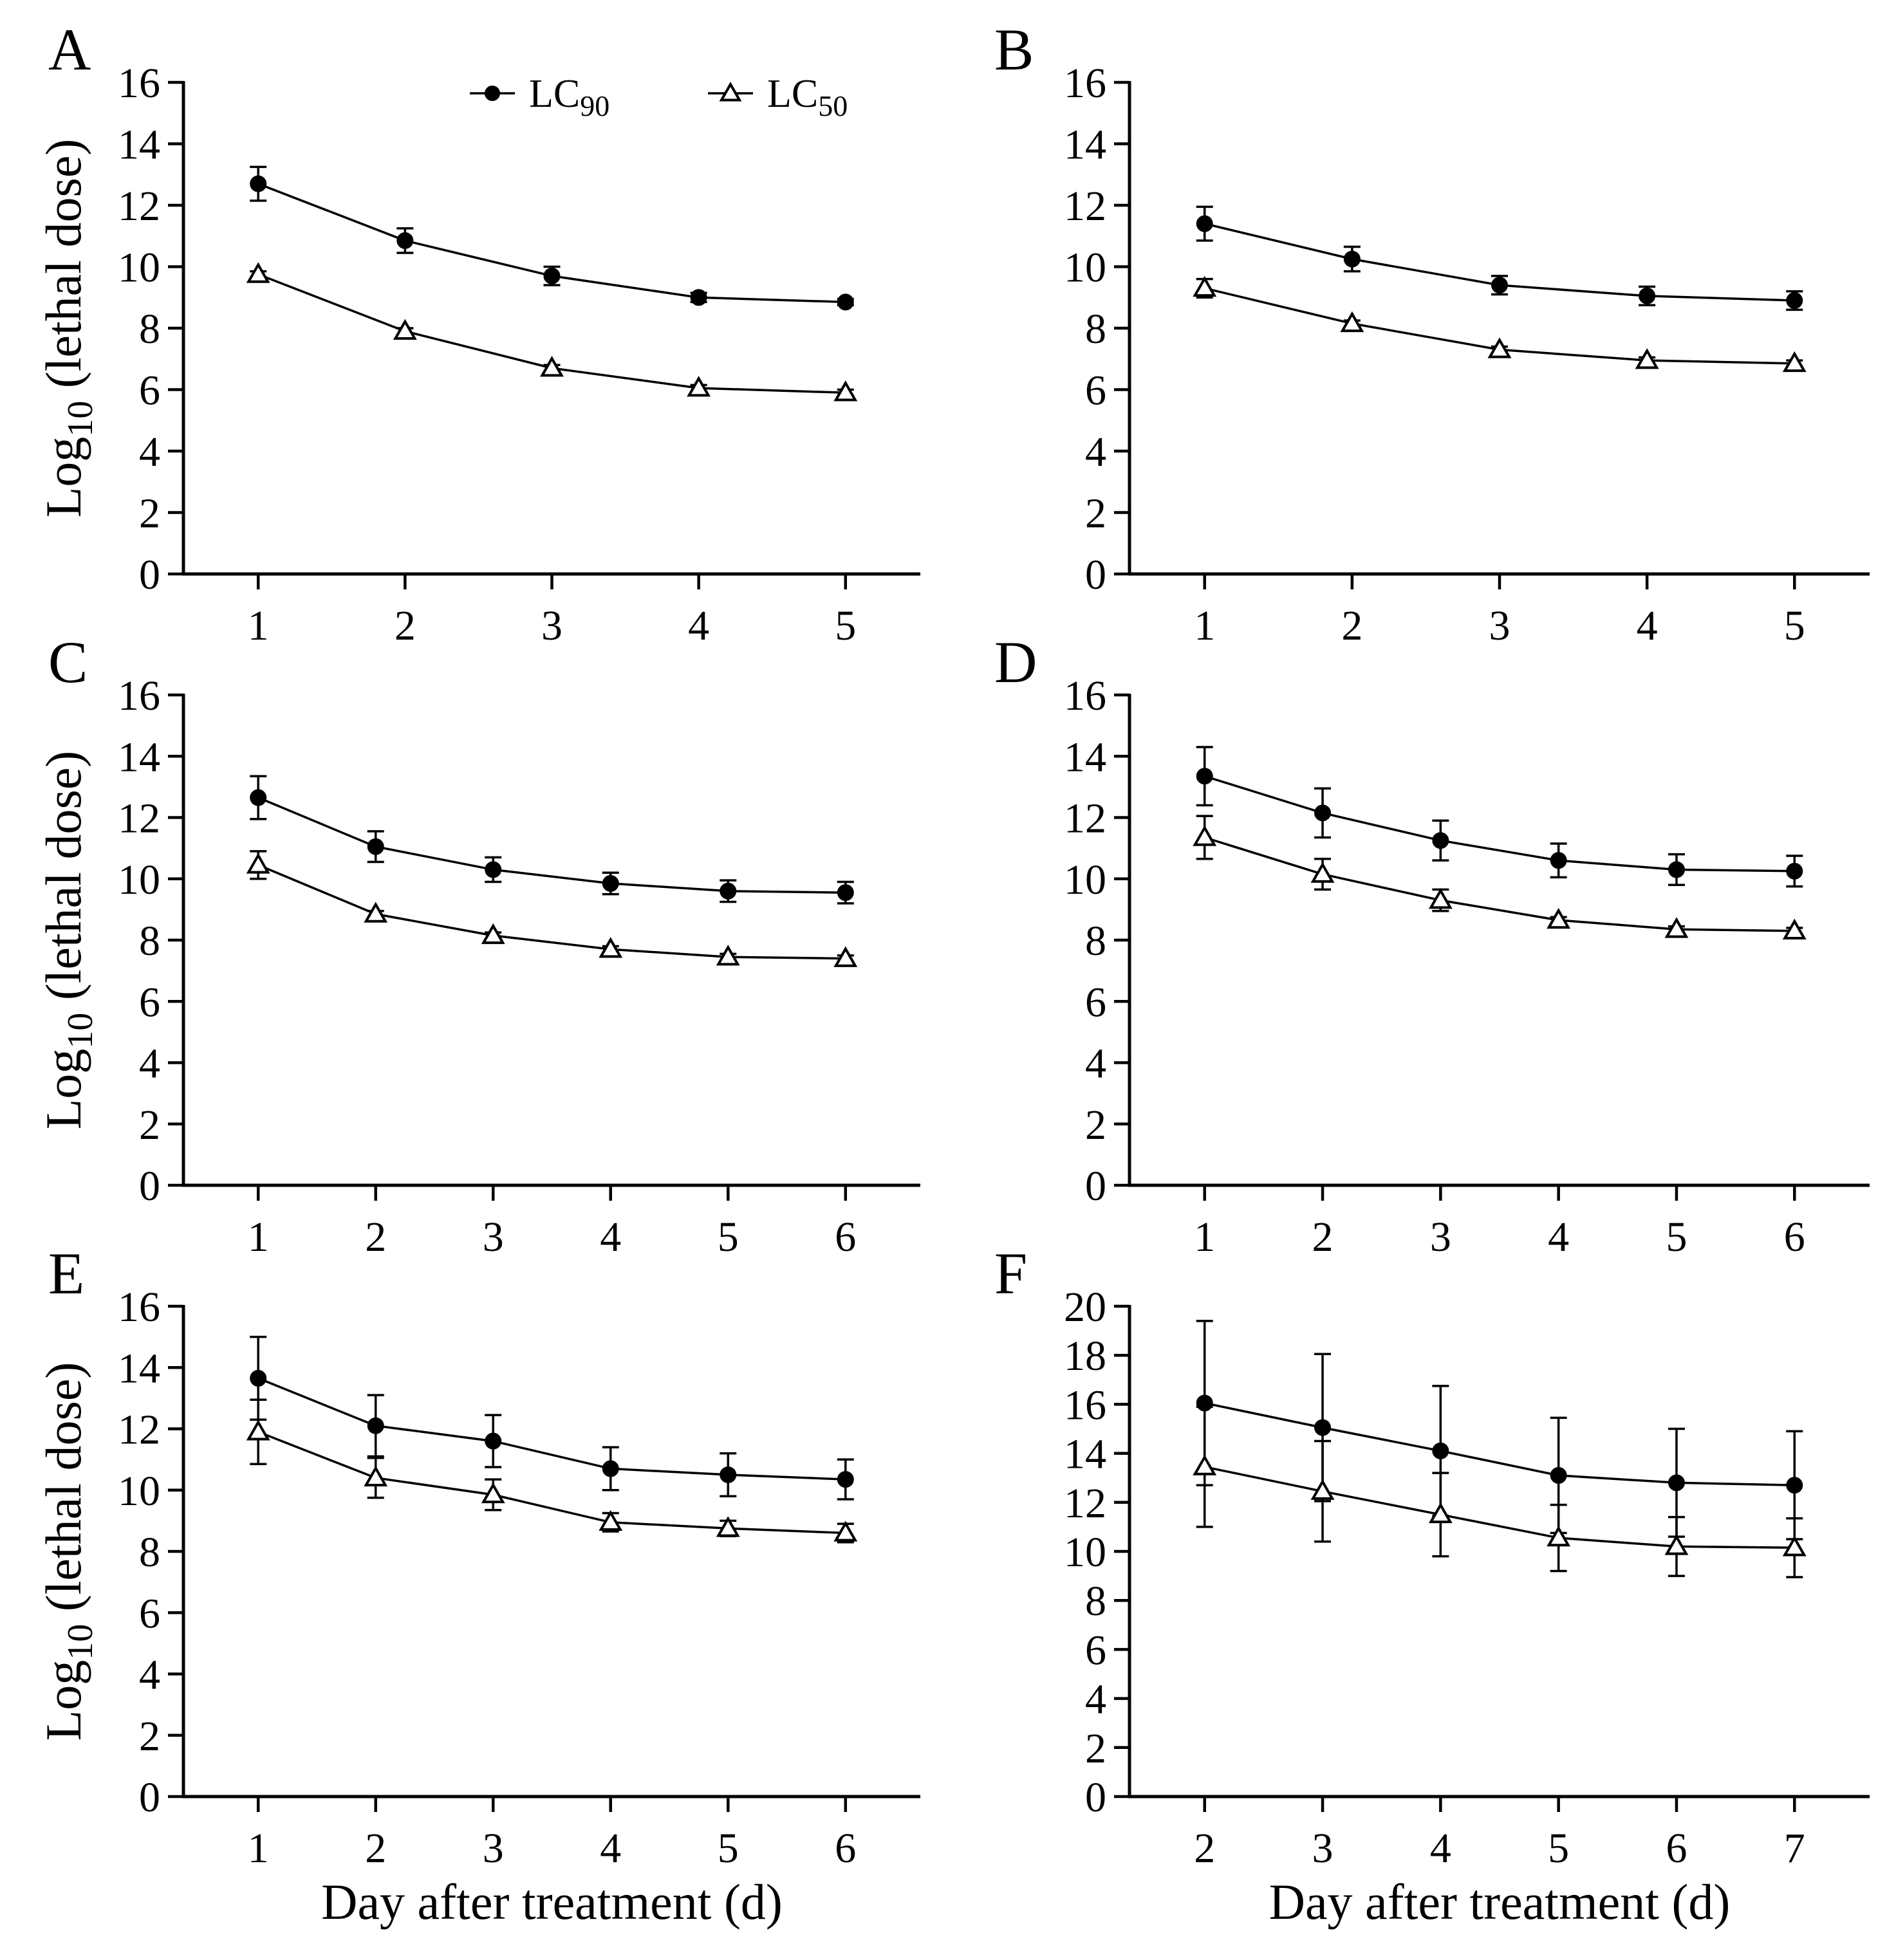 The width and height of the screenshot is (1896, 1960). What do you see at coordinates (1010, 1273) in the screenshot?
I see `panel-label: F` at bounding box center [1010, 1273].